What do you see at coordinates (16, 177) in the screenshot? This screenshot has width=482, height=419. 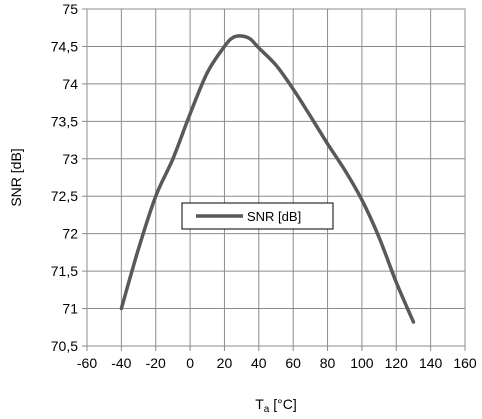 I see `y-axis-title: SNR [dB]` at bounding box center [16, 177].